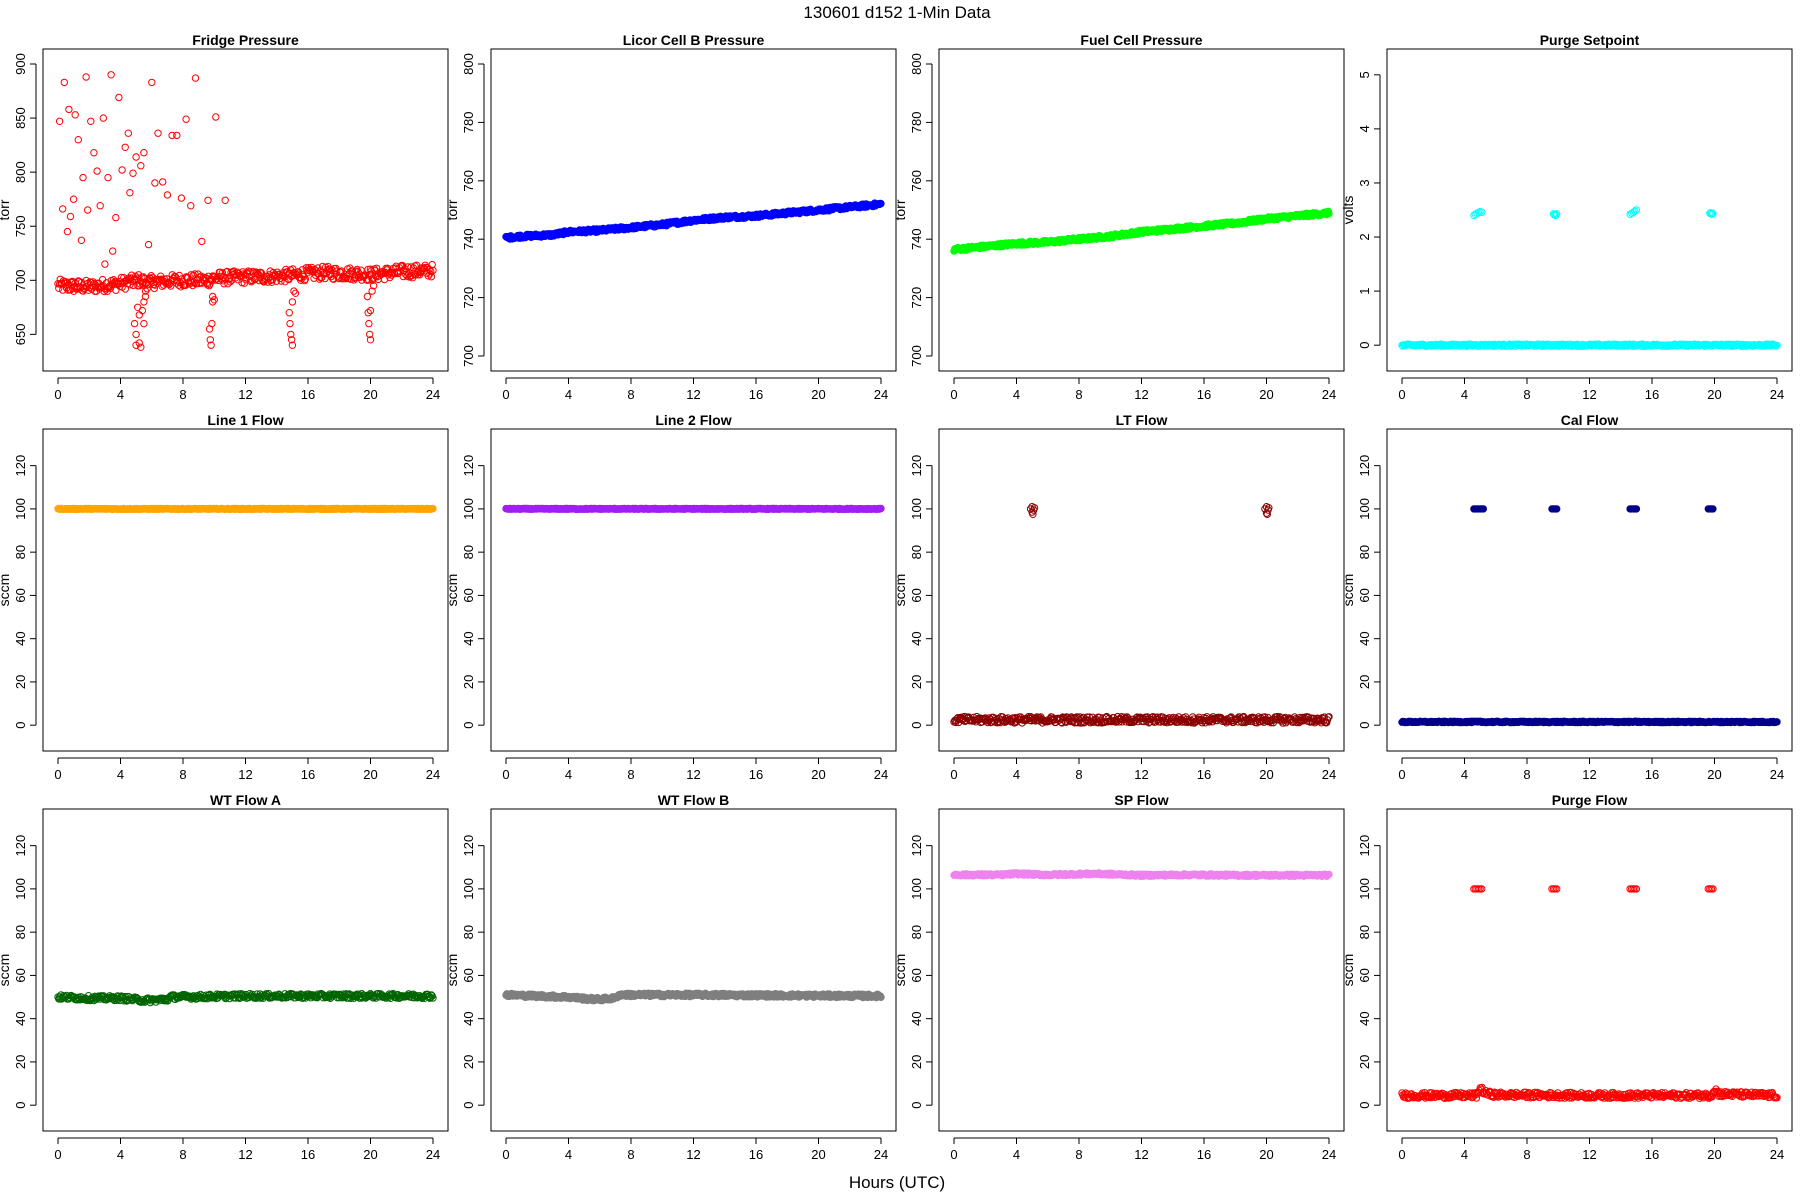 The image size is (1800, 1200). I want to click on y-tick-label: 0, so click(916, 725).